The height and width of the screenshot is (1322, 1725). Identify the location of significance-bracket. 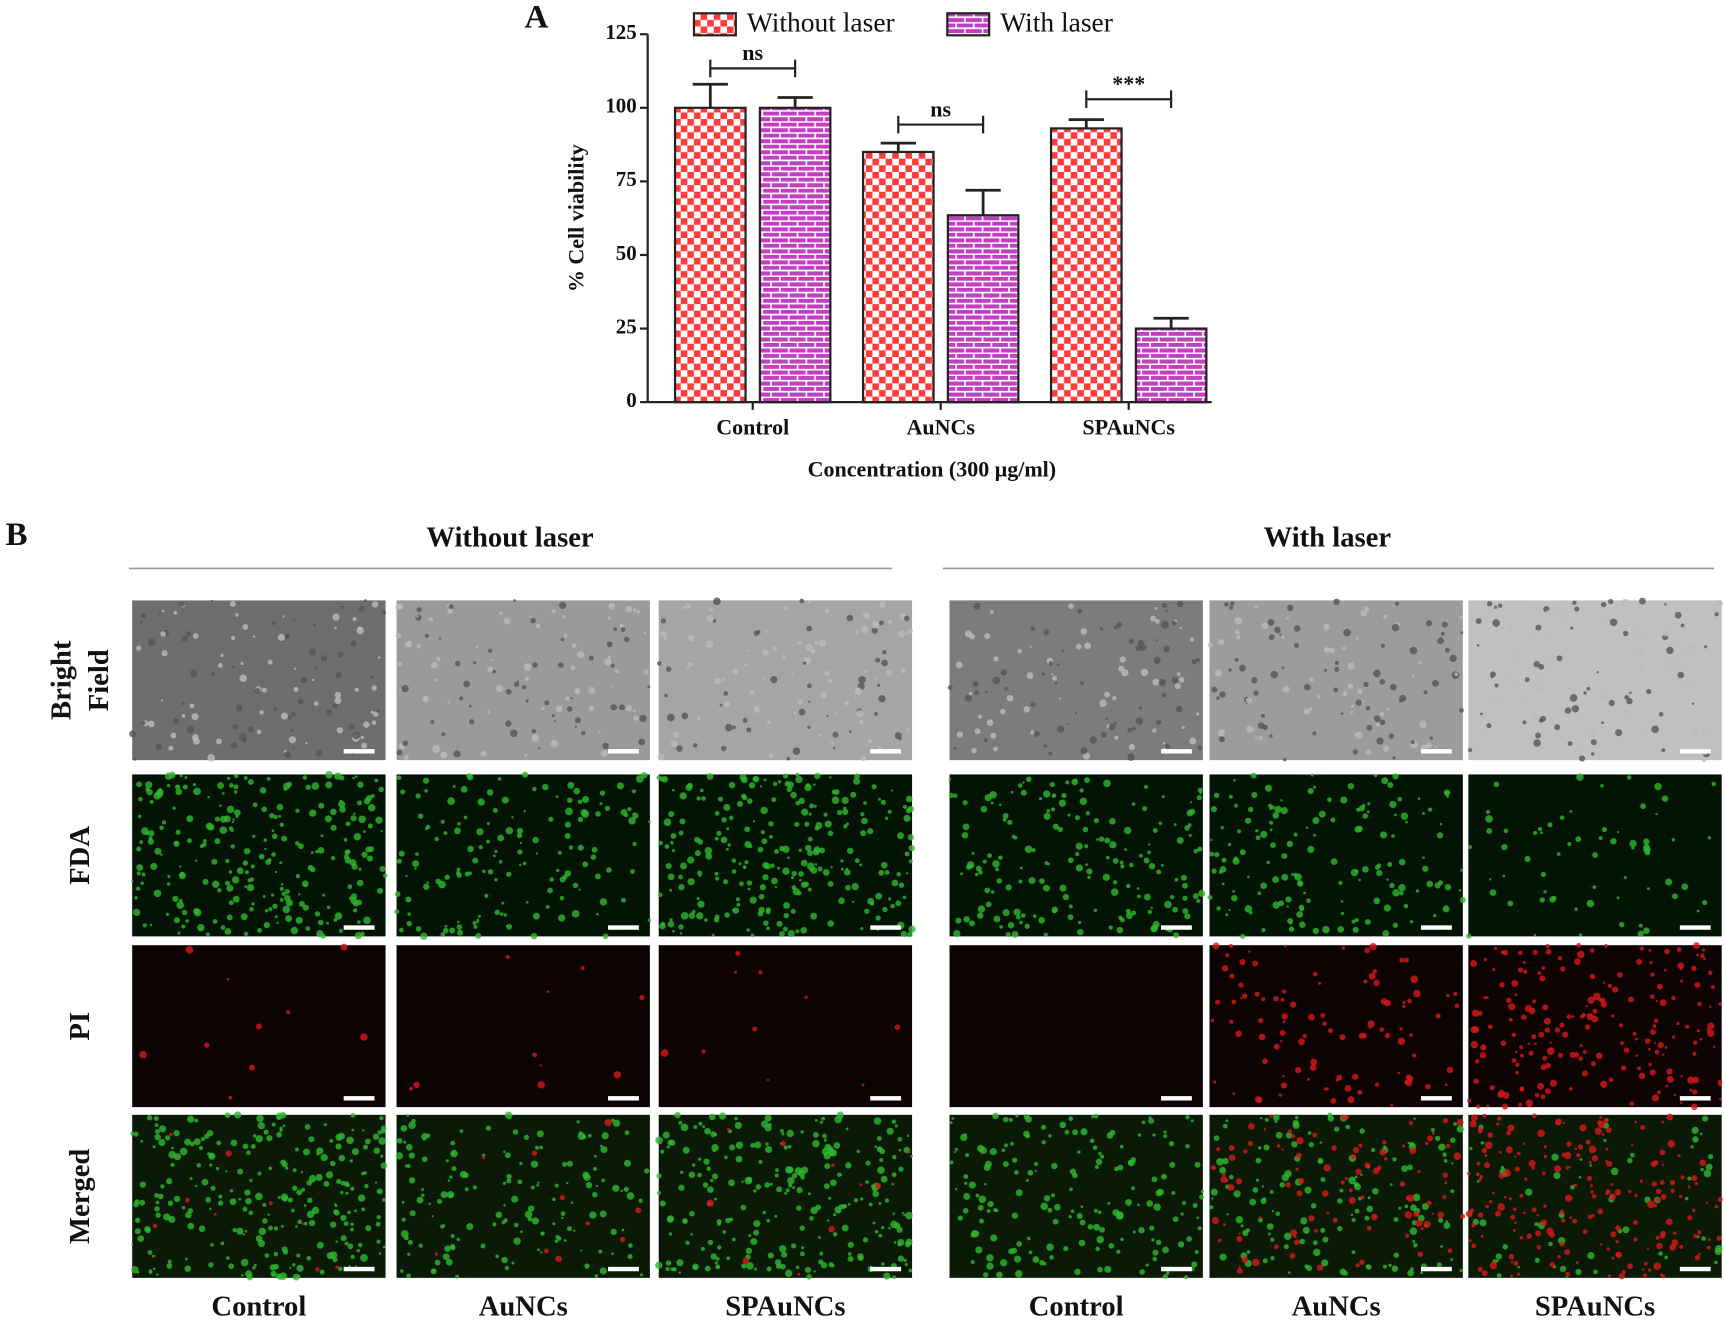
(1129, 99).